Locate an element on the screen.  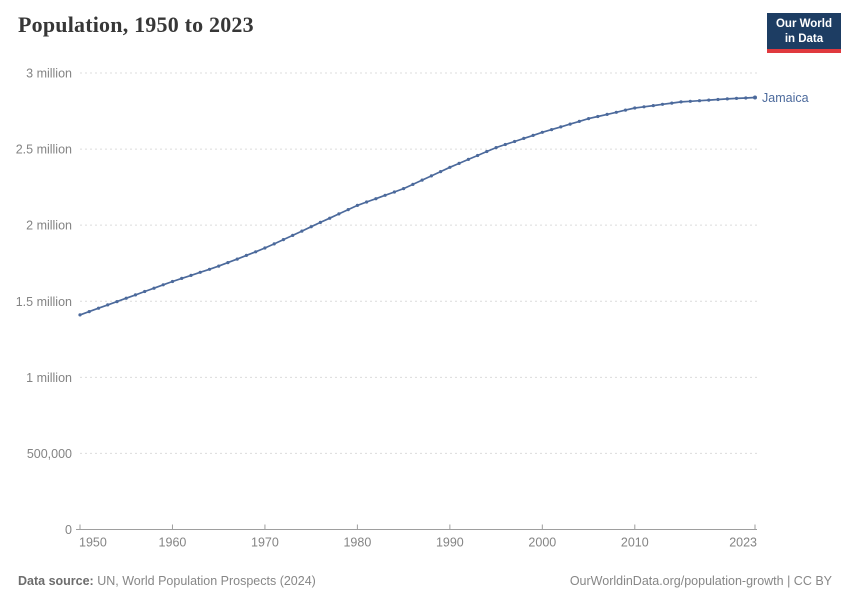
y-tick-label: 1.5 million is located at coordinates (44, 302).